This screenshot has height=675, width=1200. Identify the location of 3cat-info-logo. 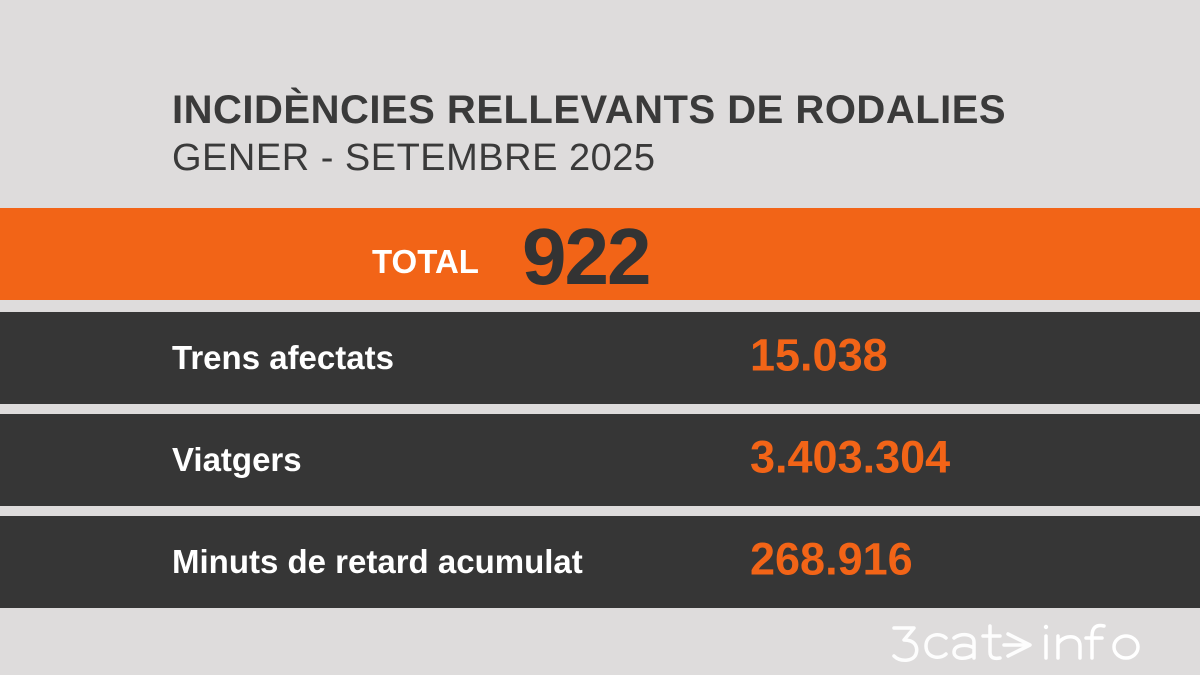
(1016, 642).